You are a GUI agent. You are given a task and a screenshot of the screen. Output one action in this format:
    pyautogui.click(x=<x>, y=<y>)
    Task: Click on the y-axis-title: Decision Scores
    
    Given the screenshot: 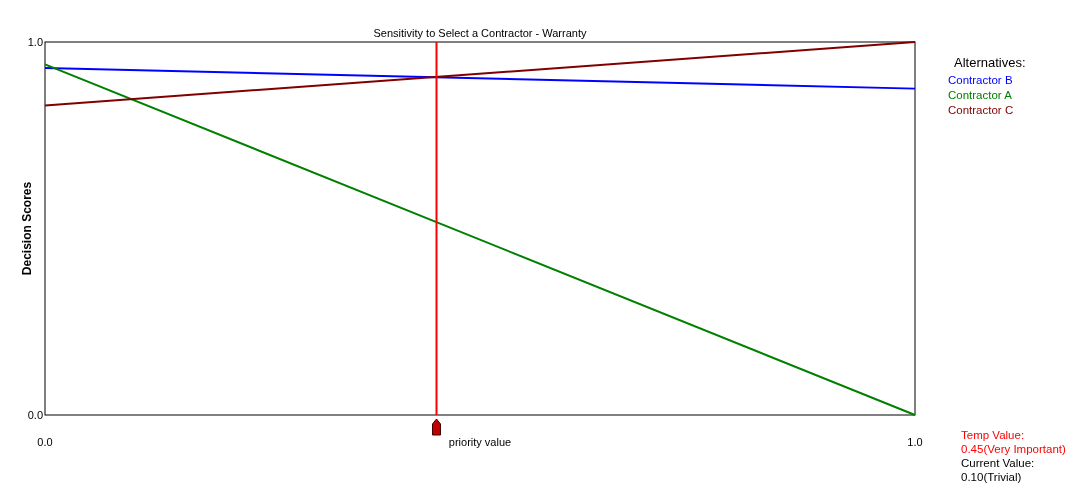 What is the action you would take?
    pyautogui.click(x=27, y=228)
    